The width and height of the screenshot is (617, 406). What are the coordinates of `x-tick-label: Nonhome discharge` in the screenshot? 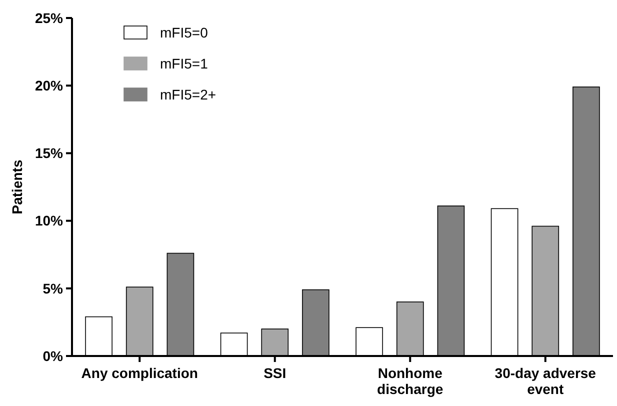 It's located at (410, 381).